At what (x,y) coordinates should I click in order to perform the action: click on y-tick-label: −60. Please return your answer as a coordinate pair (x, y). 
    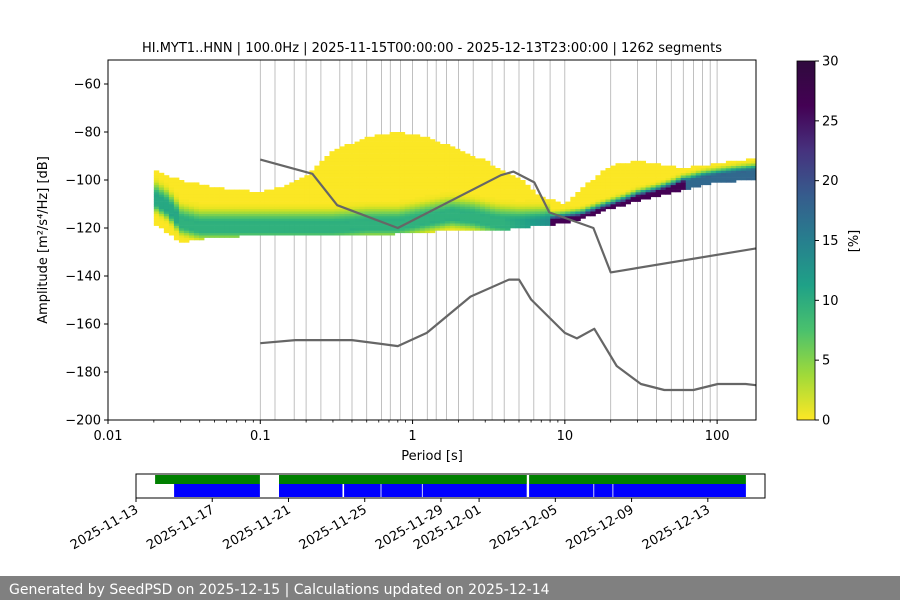
    Looking at the image, I should click on (87, 85).